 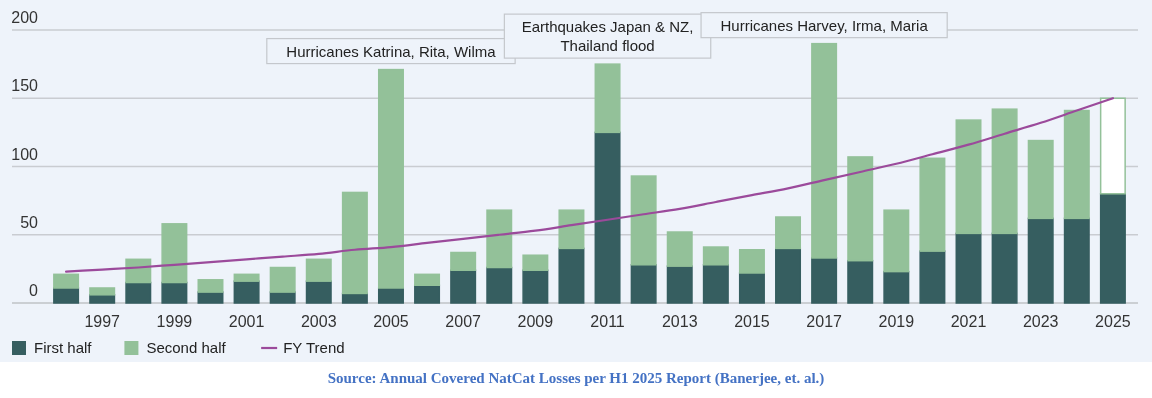 What do you see at coordinates (25, 17) in the screenshot?
I see `y-tick-label: 200` at bounding box center [25, 17].